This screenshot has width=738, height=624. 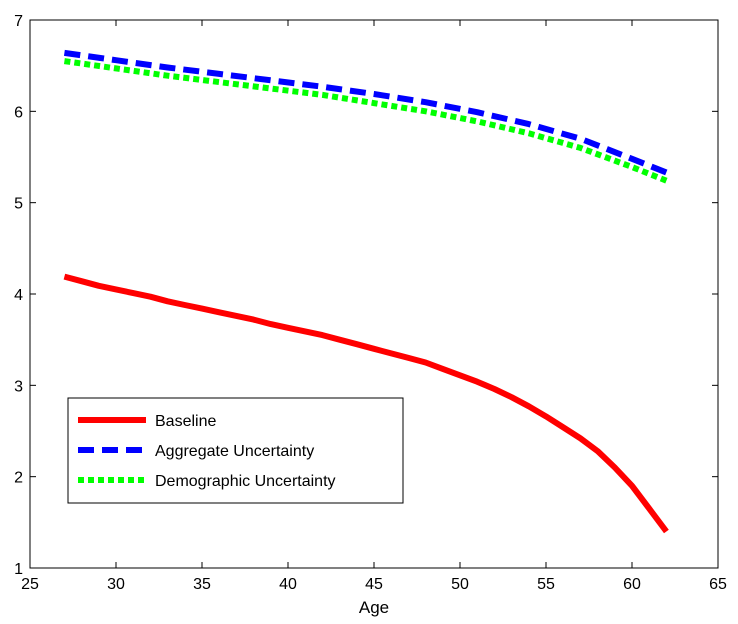 What do you see at coordinates (374, 607) in the screenshot?
I see `x-axis-title: Age` at bounding box center [374, 607].